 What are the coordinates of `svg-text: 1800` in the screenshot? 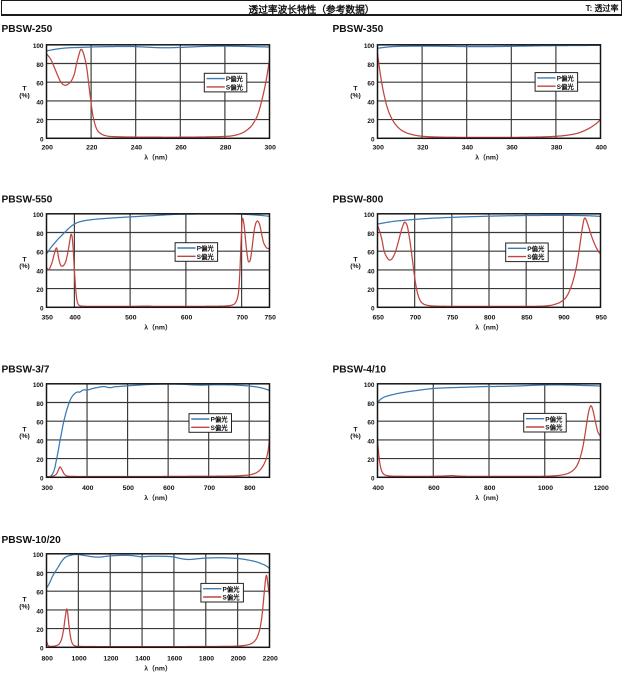 It's located at (206, 659).